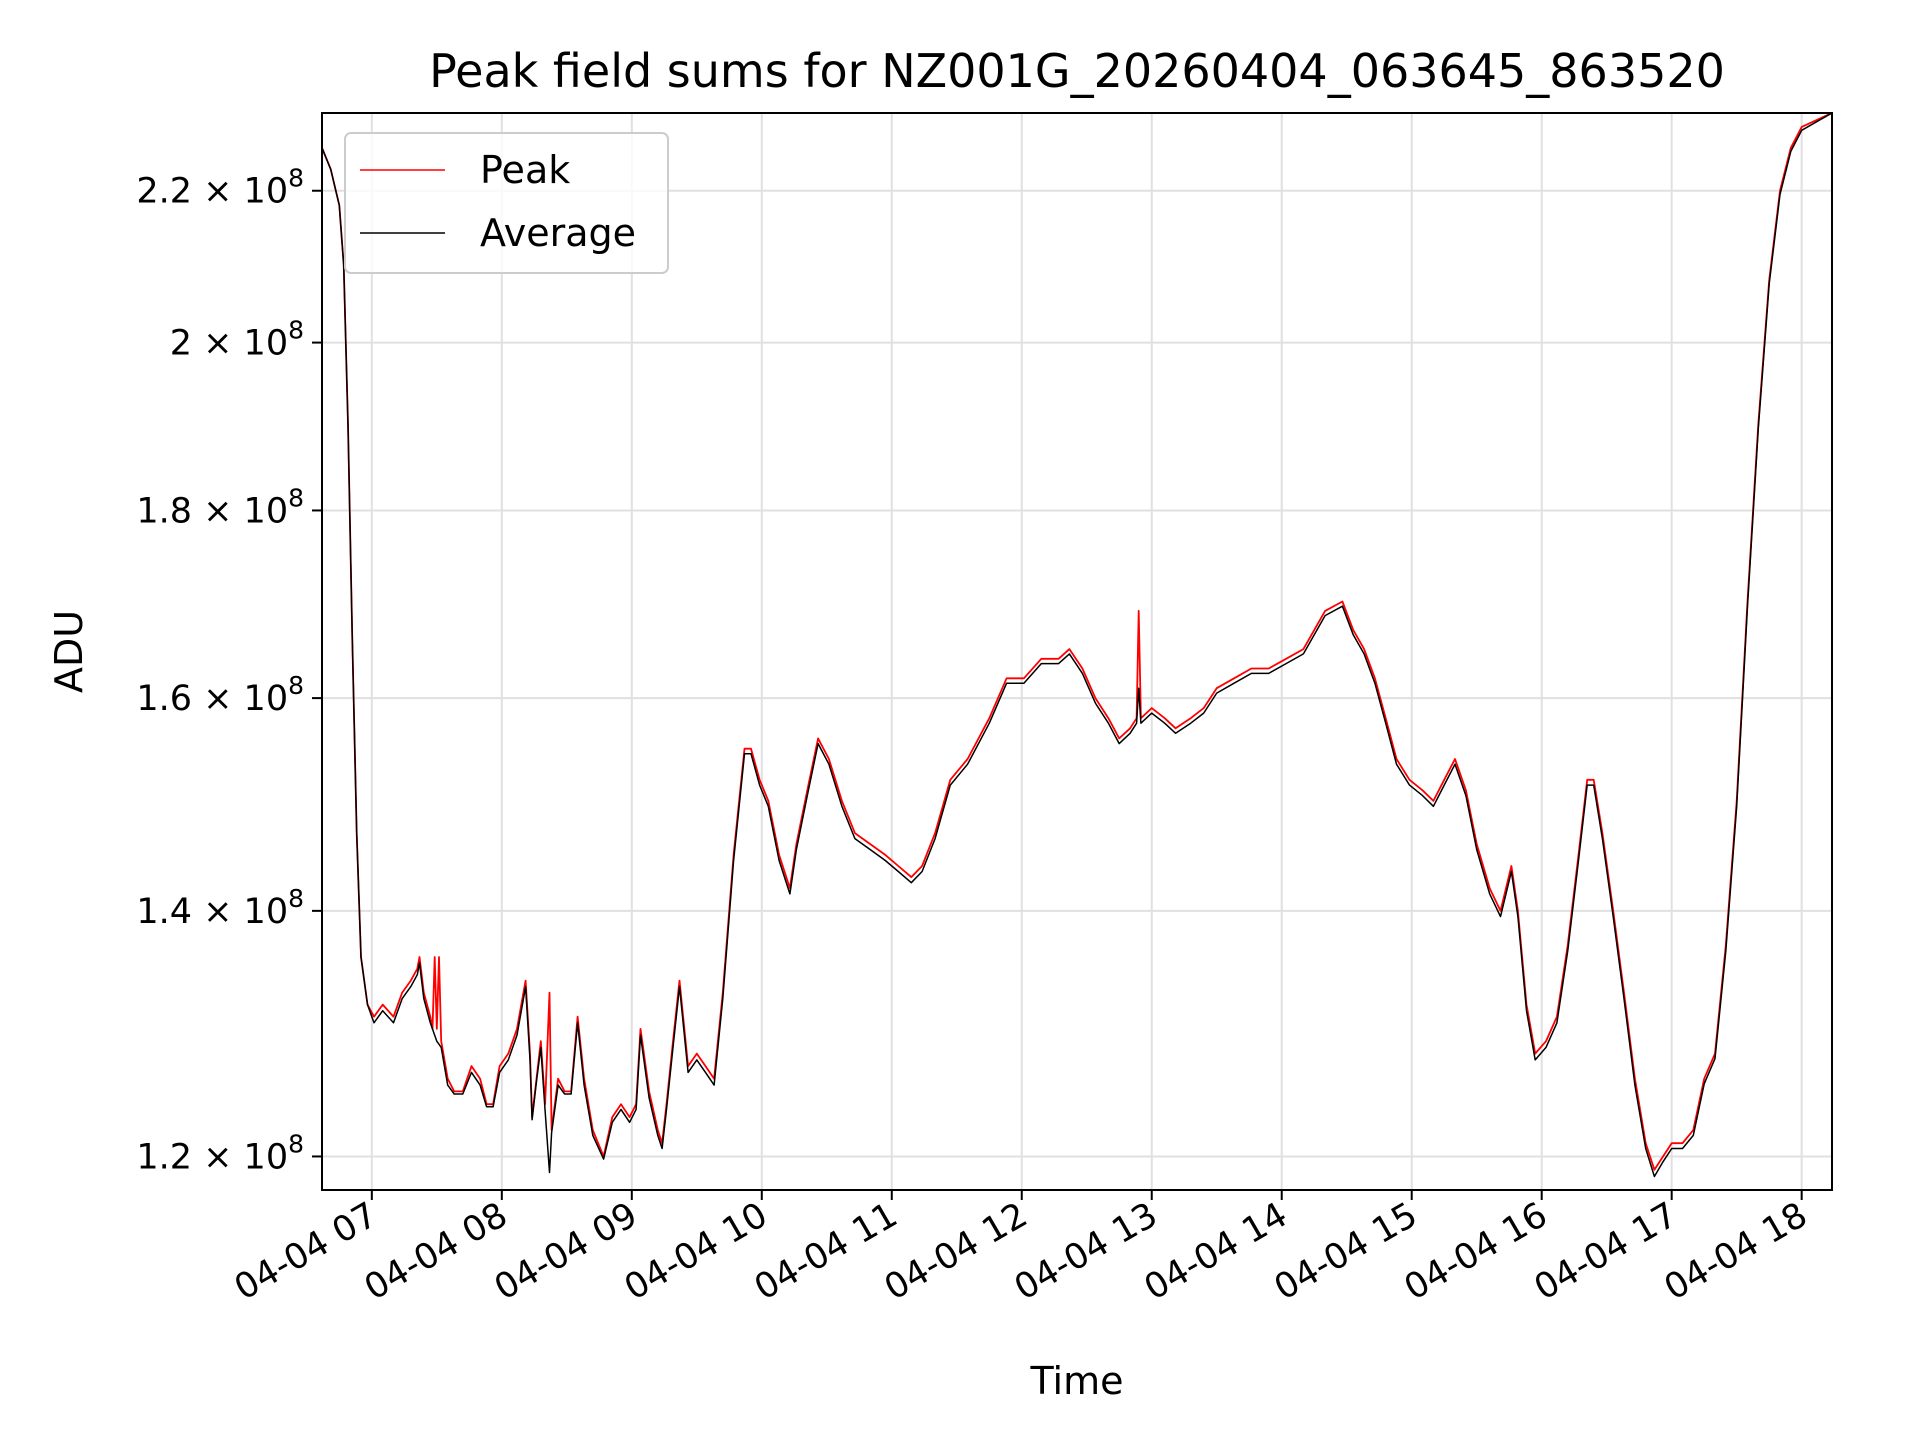 The height and width of the screenshot is (1440, 1920). Describe the element at coordinates (558, 233) in the screenshot. I see `legend-label-average: Average` at that location.